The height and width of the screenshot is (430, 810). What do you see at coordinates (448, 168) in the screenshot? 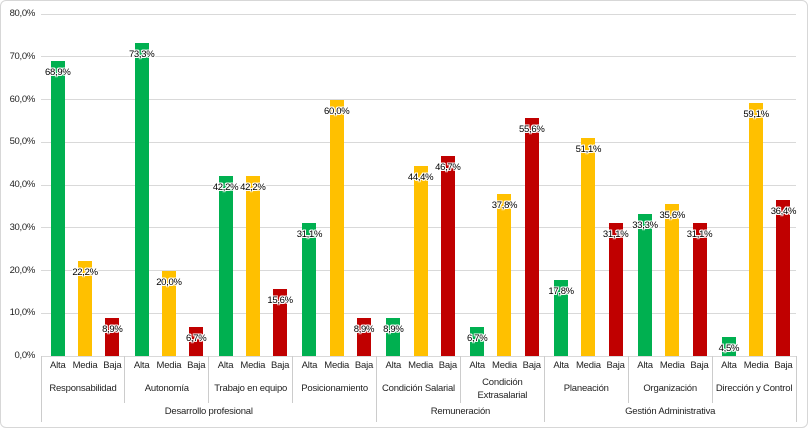
I see `bar-value-label: 46,7%` at bounding box center [448, 168].